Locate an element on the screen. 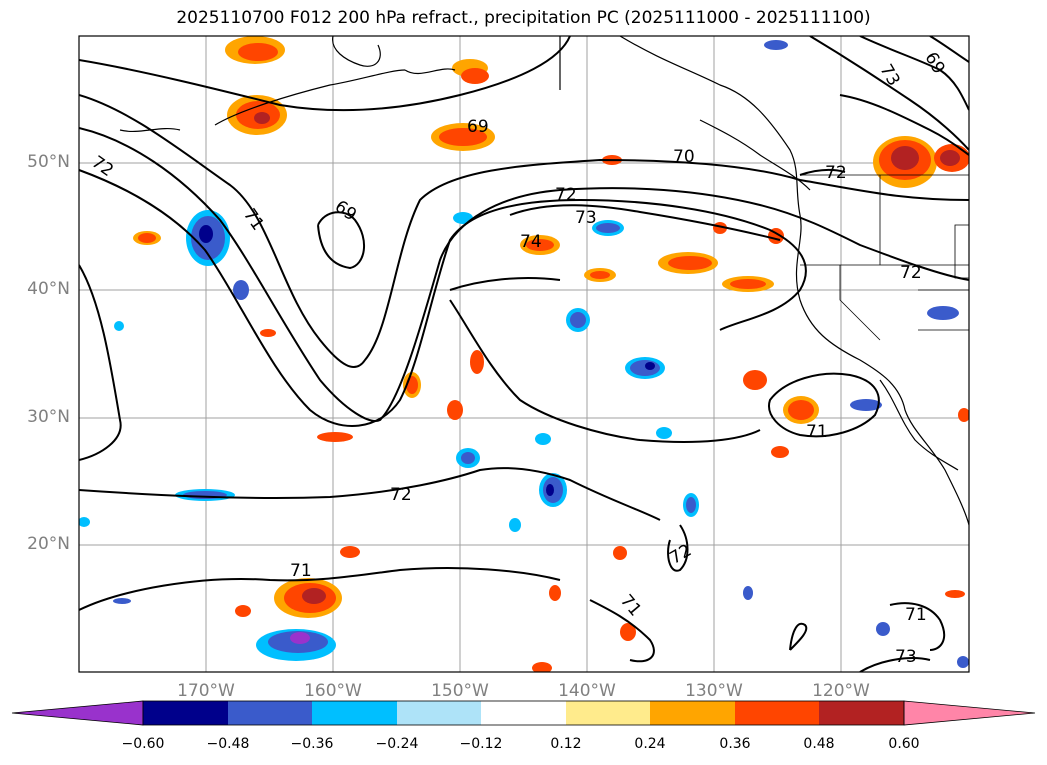 The width and height of the screenshot is (1047, 765). contour-label: 74 is located at coordinates (531, 242).